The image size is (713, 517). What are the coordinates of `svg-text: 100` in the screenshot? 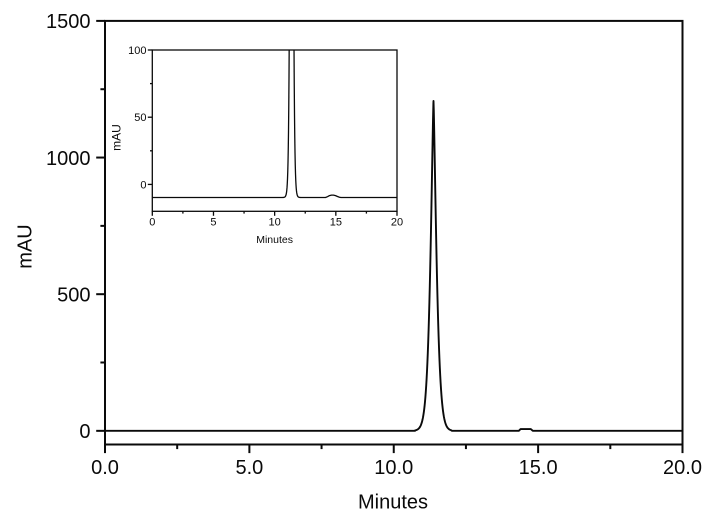 It's located at (137, 51).